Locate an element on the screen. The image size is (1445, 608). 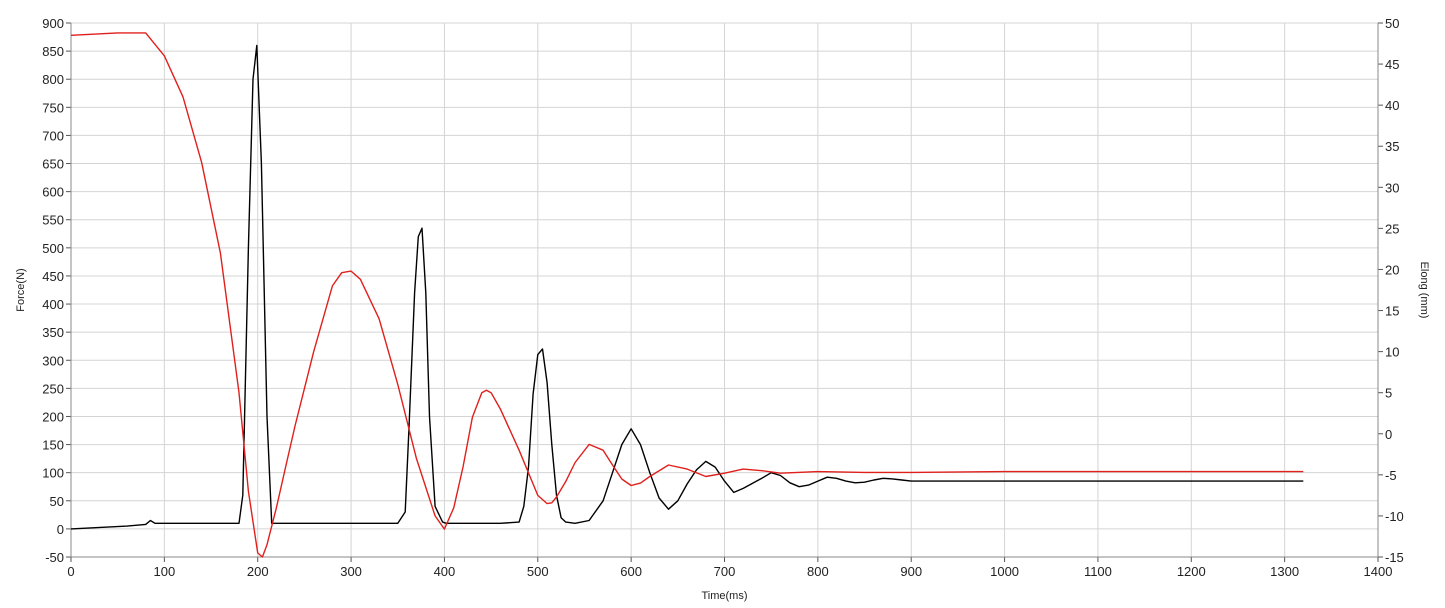
y-left-tick-label: 300 is located at coordinates (53, 360).